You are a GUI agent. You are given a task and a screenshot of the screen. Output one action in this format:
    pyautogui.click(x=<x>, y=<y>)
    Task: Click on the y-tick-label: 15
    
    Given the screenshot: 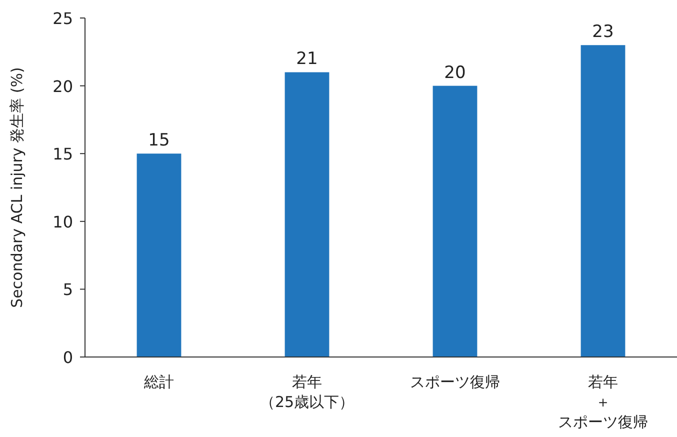 What is the action you would take?
    pyautogui.click(x=62, y=154)
    